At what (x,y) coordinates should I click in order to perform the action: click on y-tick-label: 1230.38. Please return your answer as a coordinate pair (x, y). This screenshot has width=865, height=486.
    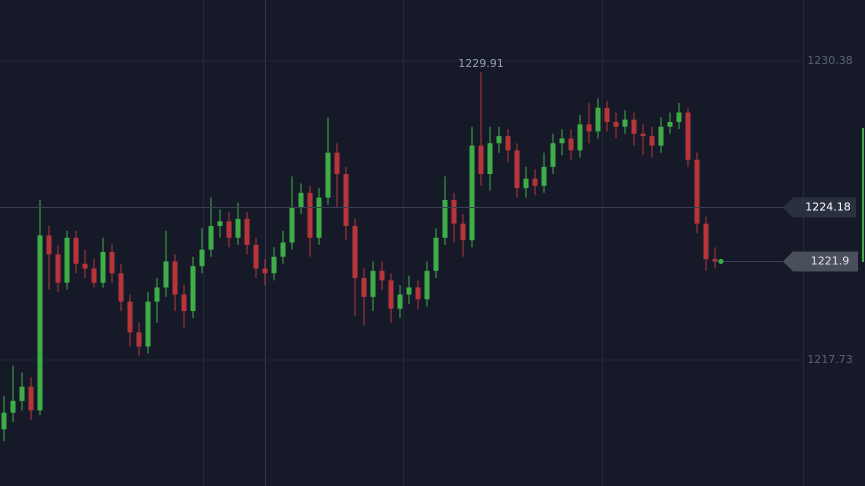
    Looking at the image, I should click on (830, 60).